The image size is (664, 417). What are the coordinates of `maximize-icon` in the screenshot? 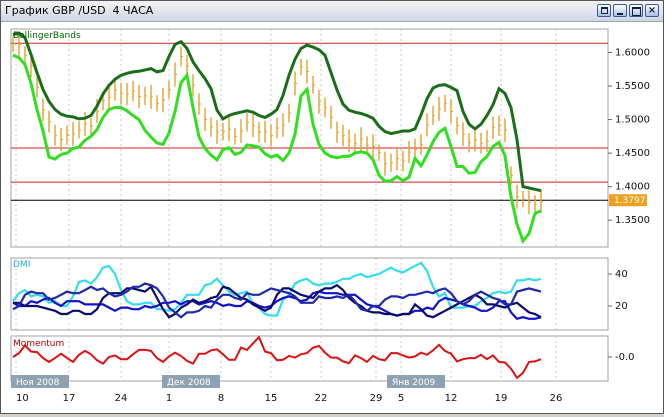 It's located at (636, 11).